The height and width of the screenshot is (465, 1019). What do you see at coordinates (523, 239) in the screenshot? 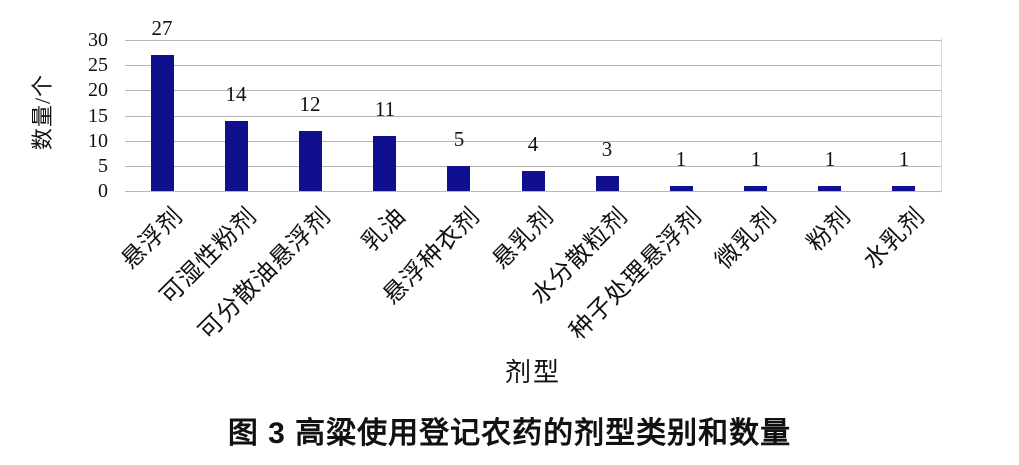
I see `category-label: 悬乳剂` at bounding box center [523, 239].